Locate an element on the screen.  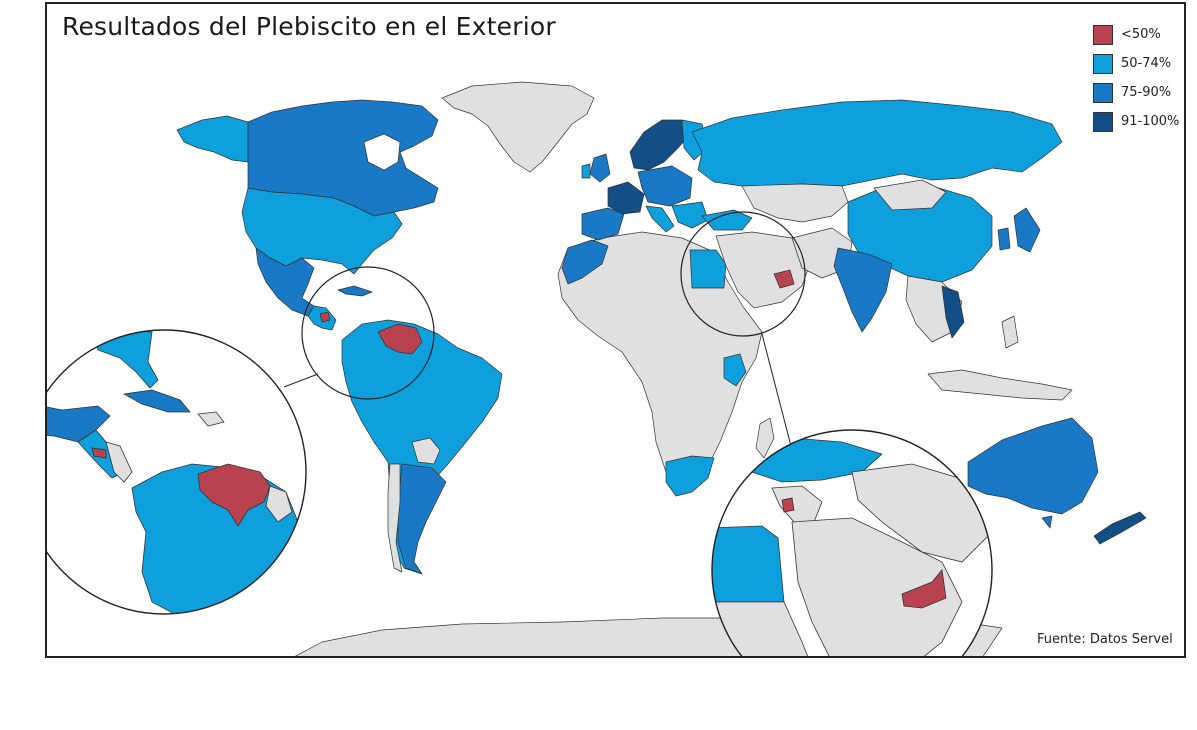
region-balkans is located at coordinates (690, 215).